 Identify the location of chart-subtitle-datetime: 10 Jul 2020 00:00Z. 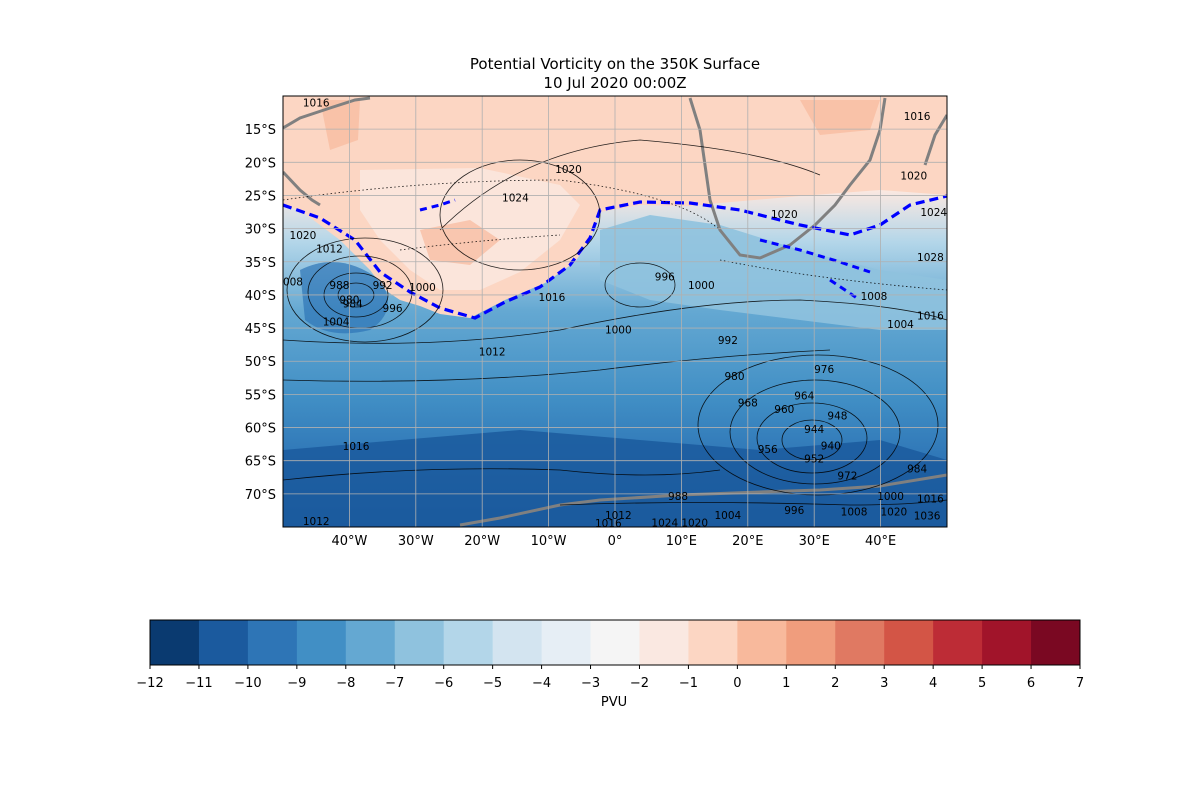
(615, 83).